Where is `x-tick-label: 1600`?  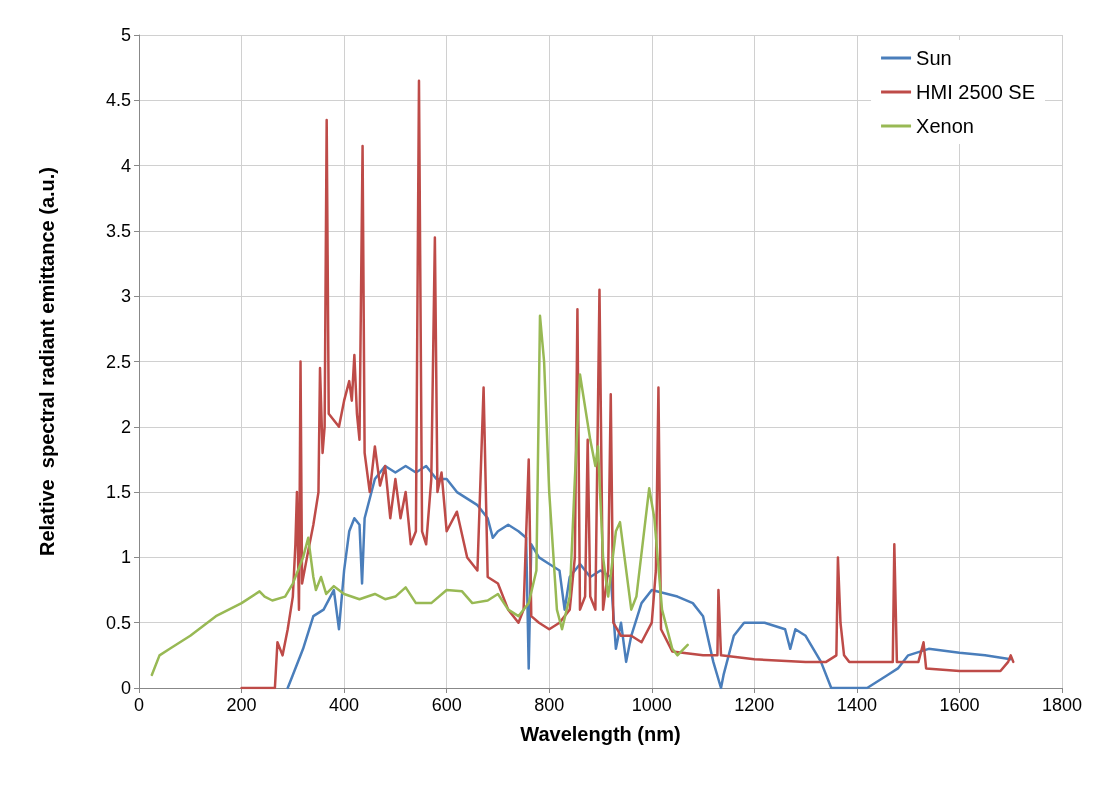 x-tick-label: 1600 is located at coordinates (959, 705).